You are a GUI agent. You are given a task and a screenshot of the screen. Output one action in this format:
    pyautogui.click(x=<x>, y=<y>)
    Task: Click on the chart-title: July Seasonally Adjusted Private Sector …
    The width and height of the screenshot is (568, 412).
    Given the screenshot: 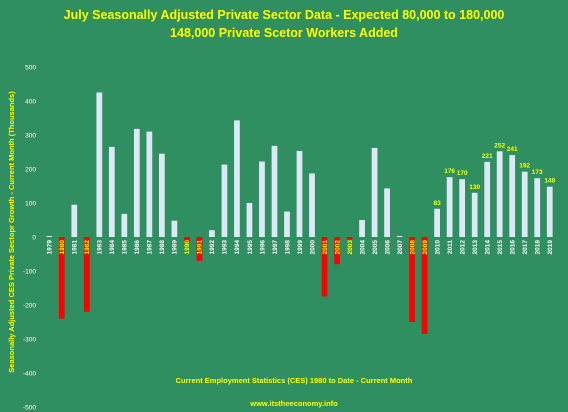 What is the action you would take?
    pyautogui.click(x=284, y=15)
    